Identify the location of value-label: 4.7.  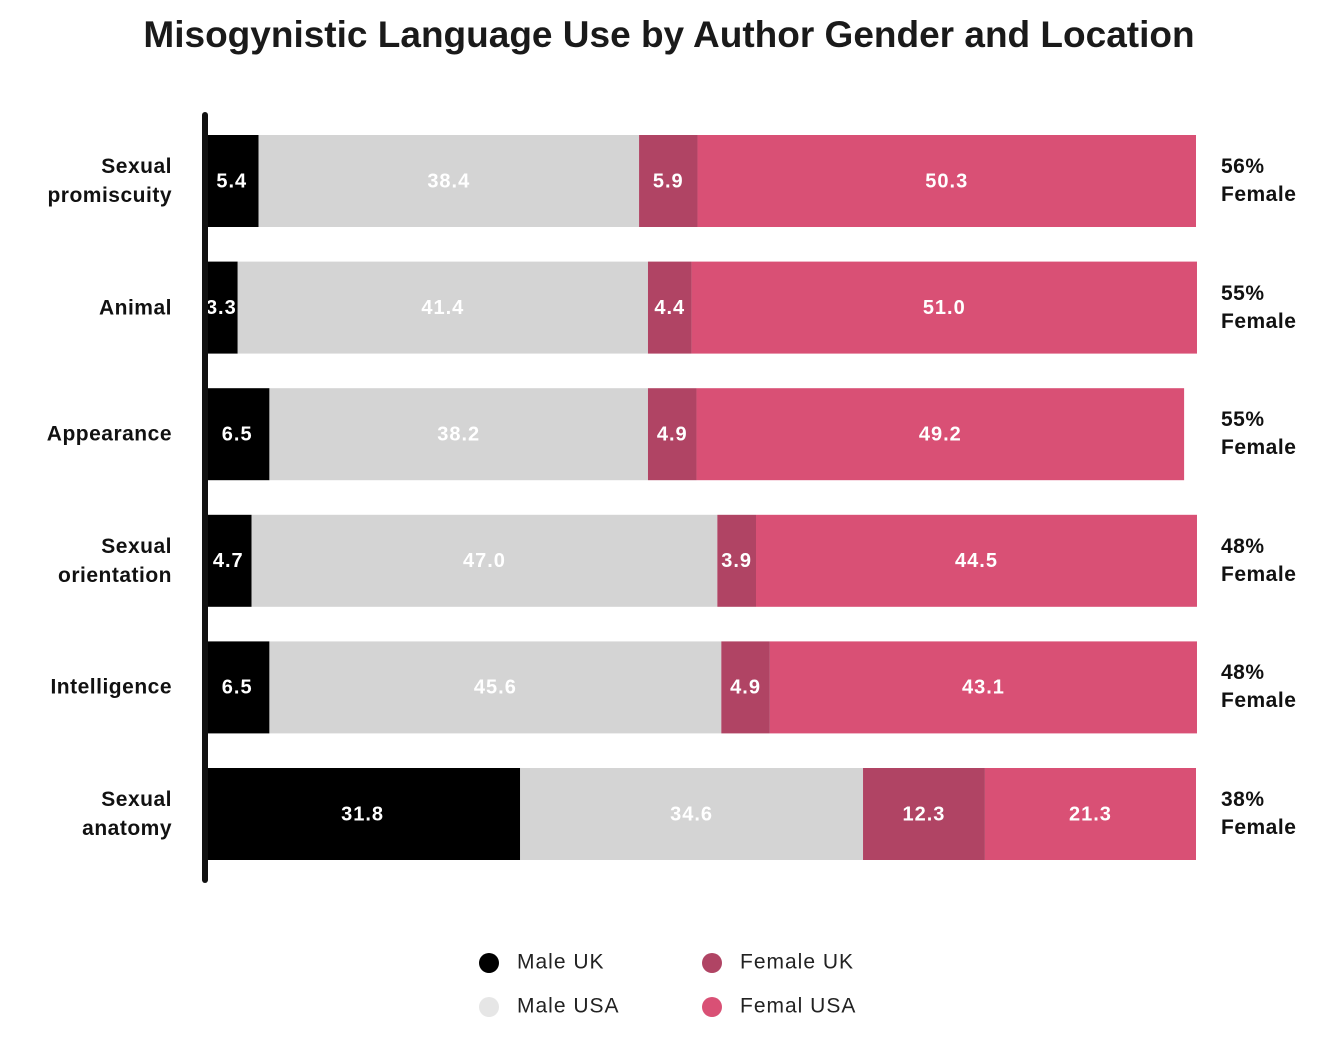
(228, 561).